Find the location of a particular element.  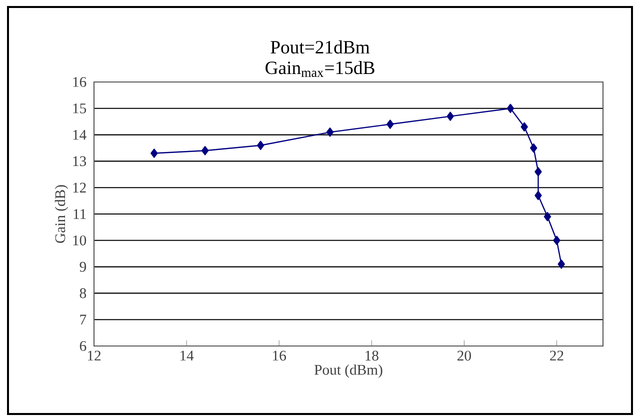

chart-title: Pout=21dBm is located at coordinates (320, 47).